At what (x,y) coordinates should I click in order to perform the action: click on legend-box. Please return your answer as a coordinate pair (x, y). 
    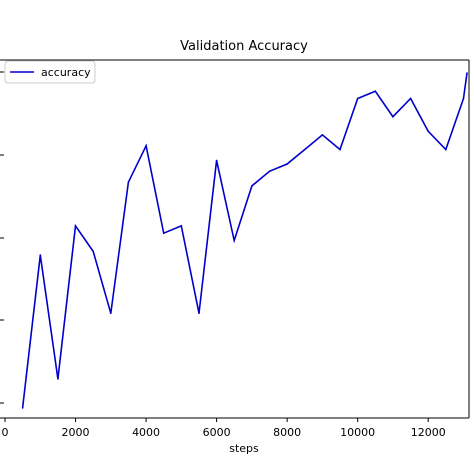
    Looking at the image, I should click on (50, 72).